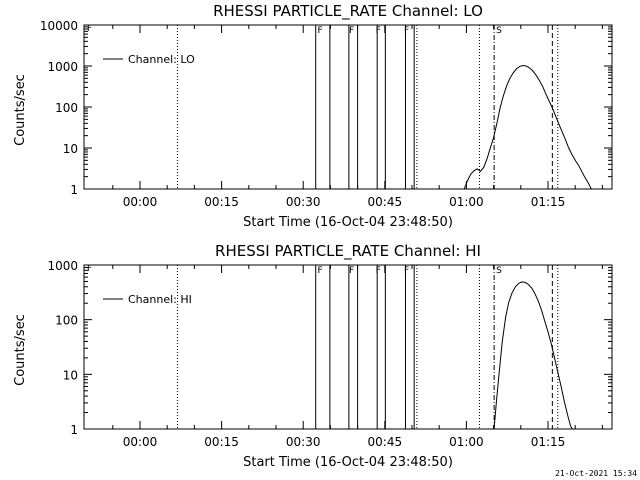 Image resolution: width=640 pixels, height=480 pixels. Describe the element at coordinates (161, 59) in the screenshot. I see `legend-label-lo: Channel: LO` at that location.